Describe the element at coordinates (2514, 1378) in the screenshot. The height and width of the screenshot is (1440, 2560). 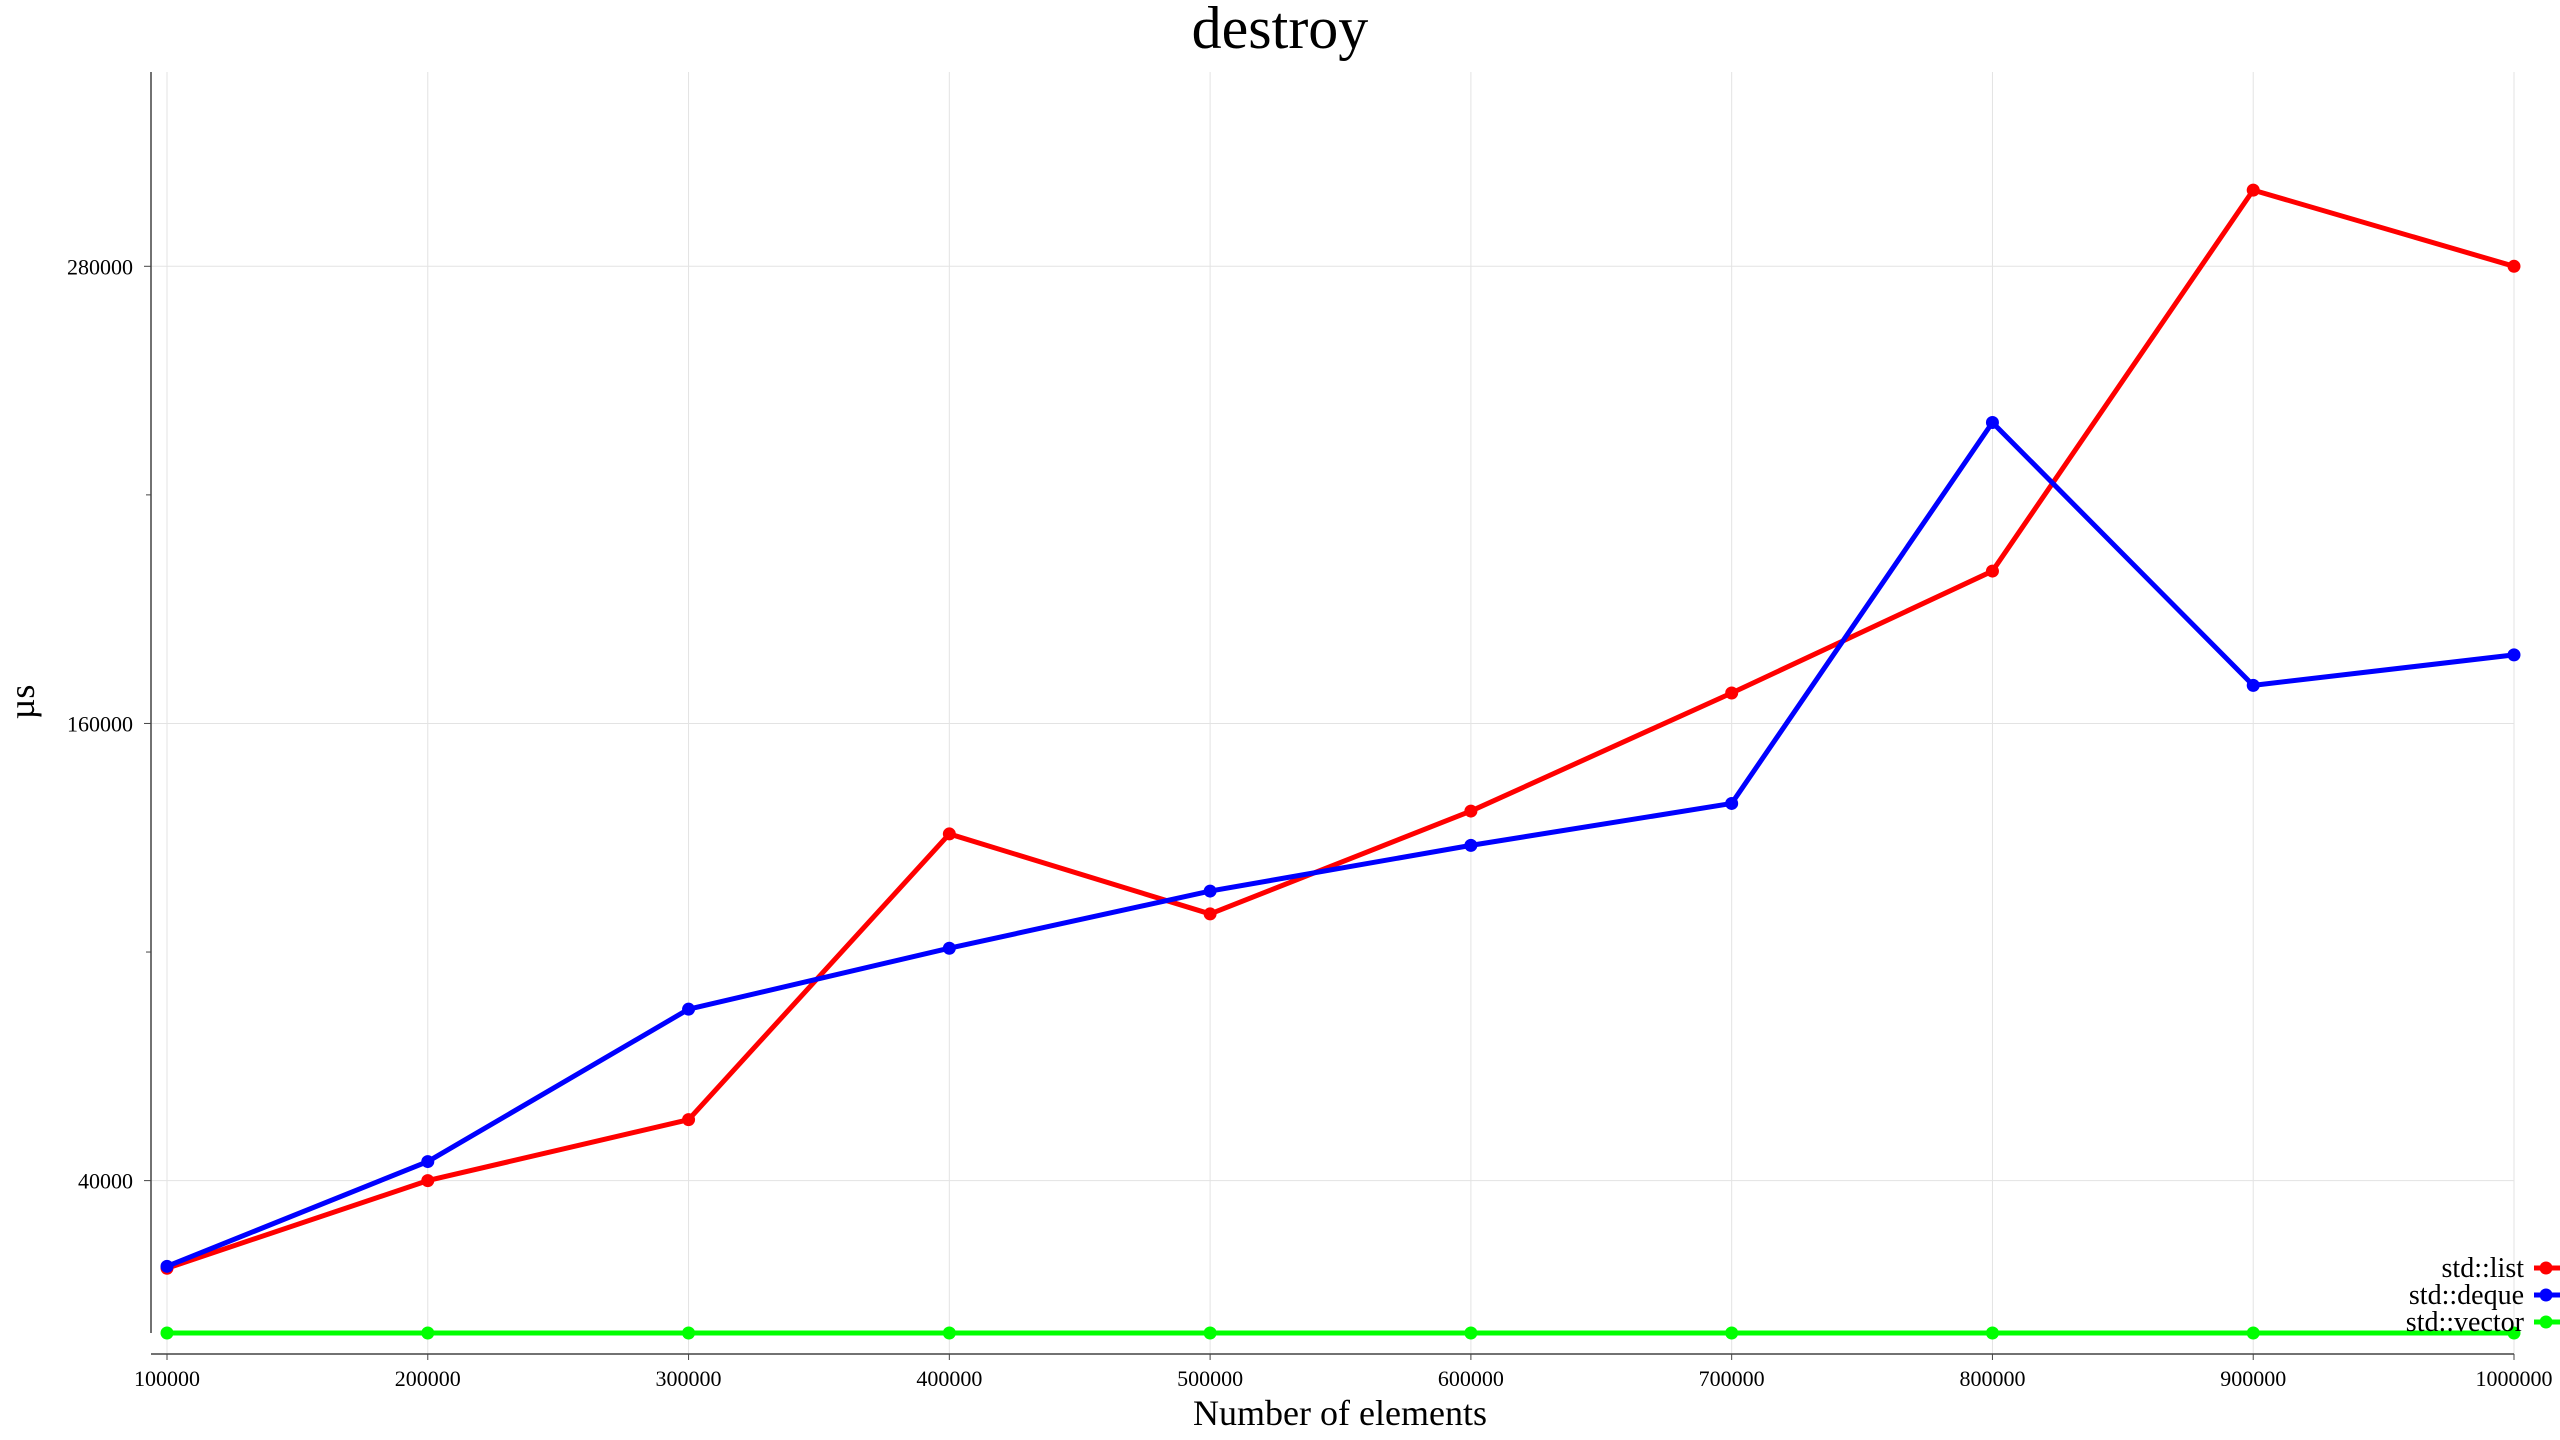
I see `x-tick-label: 1000000` at that location.